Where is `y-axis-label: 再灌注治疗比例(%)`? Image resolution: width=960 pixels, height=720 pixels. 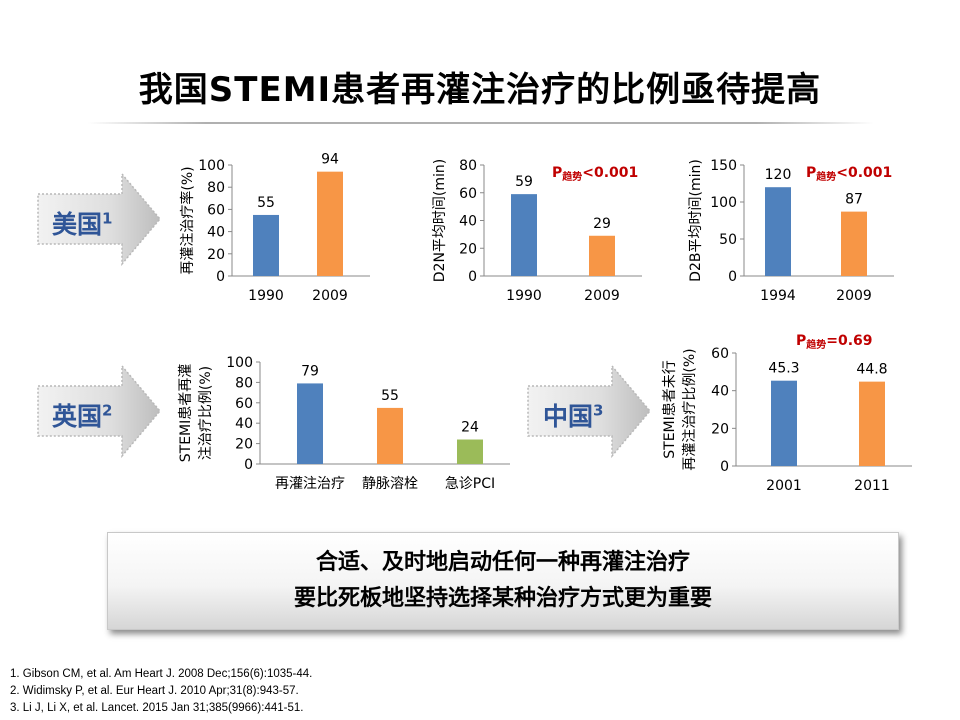 y-axis-label: 再灌注治疗比例(%) is located at coordinates (690, 409).